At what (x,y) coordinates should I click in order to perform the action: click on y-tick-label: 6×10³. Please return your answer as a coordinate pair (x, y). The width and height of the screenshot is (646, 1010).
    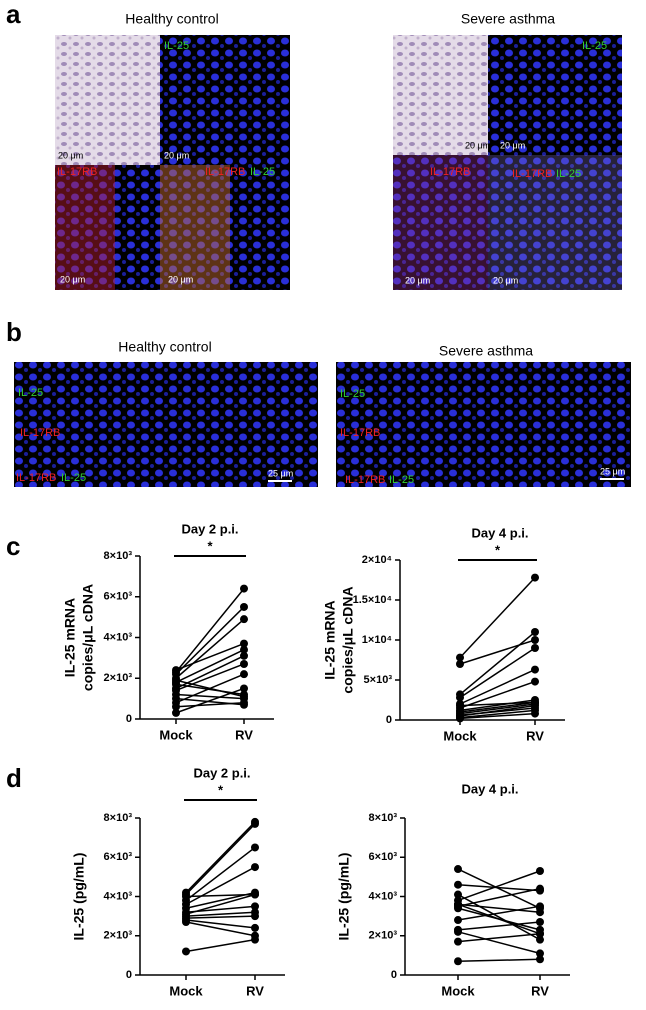
    Looking at the image, I should click on (118, 597).